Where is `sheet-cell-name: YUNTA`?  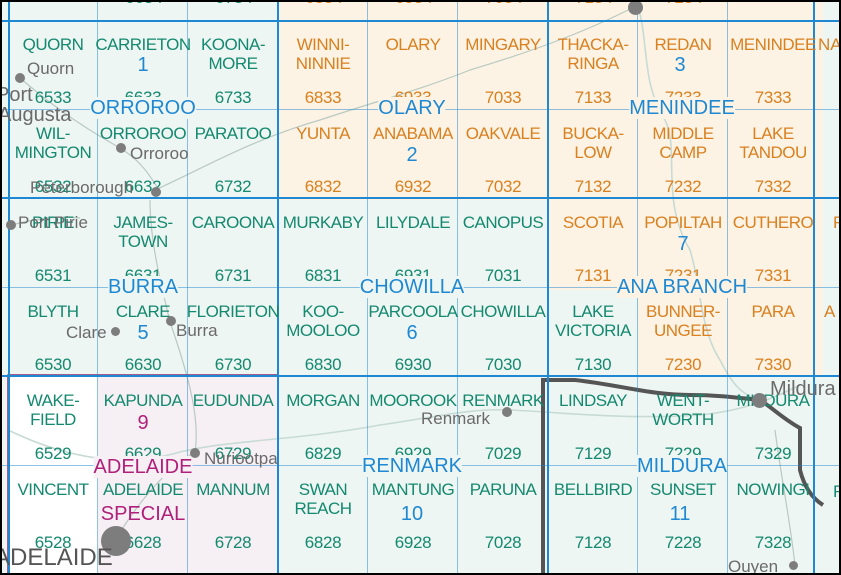
sheet-cell-name: YUNTA is located at coordinates (323, 133).